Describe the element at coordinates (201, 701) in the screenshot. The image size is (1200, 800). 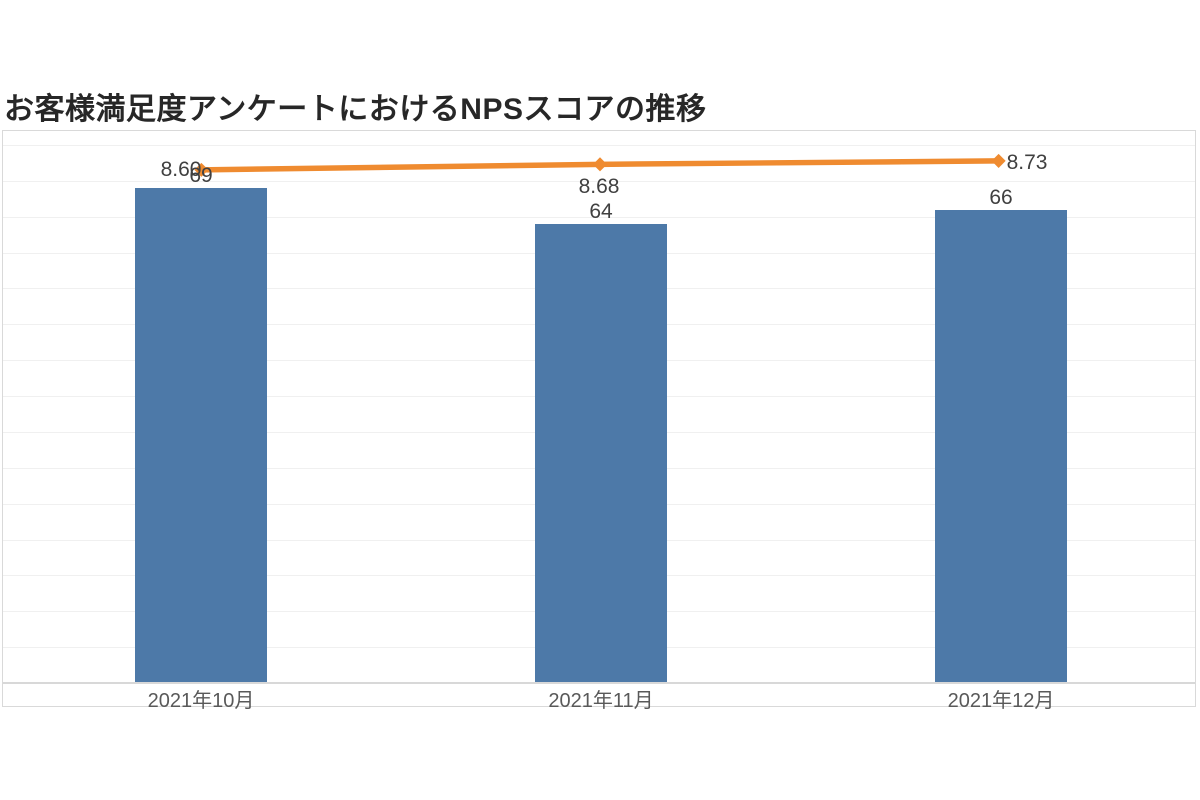
I see `x-axis-label: 2021年10月` at that location.